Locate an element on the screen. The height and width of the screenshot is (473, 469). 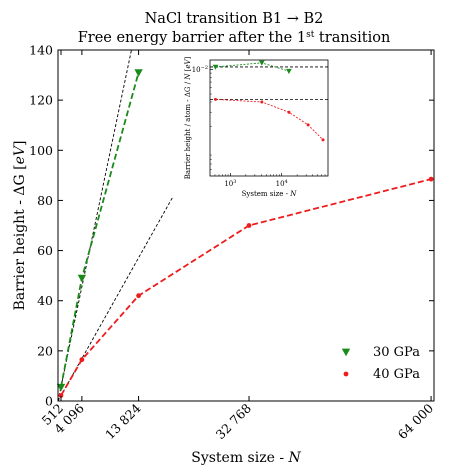
y-tick-label: 20 is located at coordinates (45, 350).